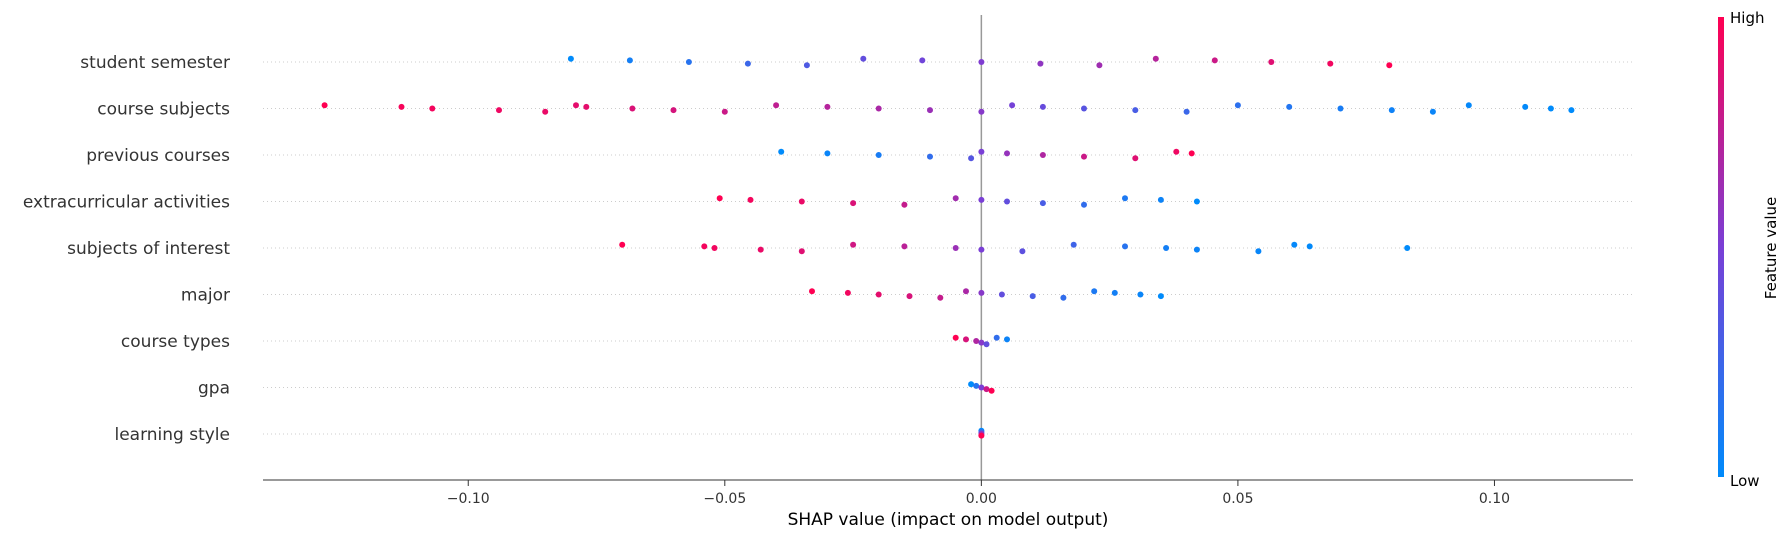 This screenshot has height=536, width=1785. I want to click on x-axis-ticks: −0.10 −0.05 0.00 0.05 0.10, so click(978, 493).